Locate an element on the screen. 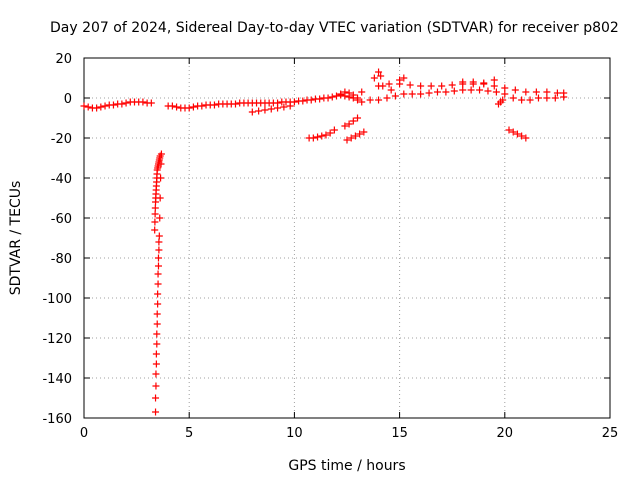  y-tick-label: -120 is located at coordinates (57, 339).